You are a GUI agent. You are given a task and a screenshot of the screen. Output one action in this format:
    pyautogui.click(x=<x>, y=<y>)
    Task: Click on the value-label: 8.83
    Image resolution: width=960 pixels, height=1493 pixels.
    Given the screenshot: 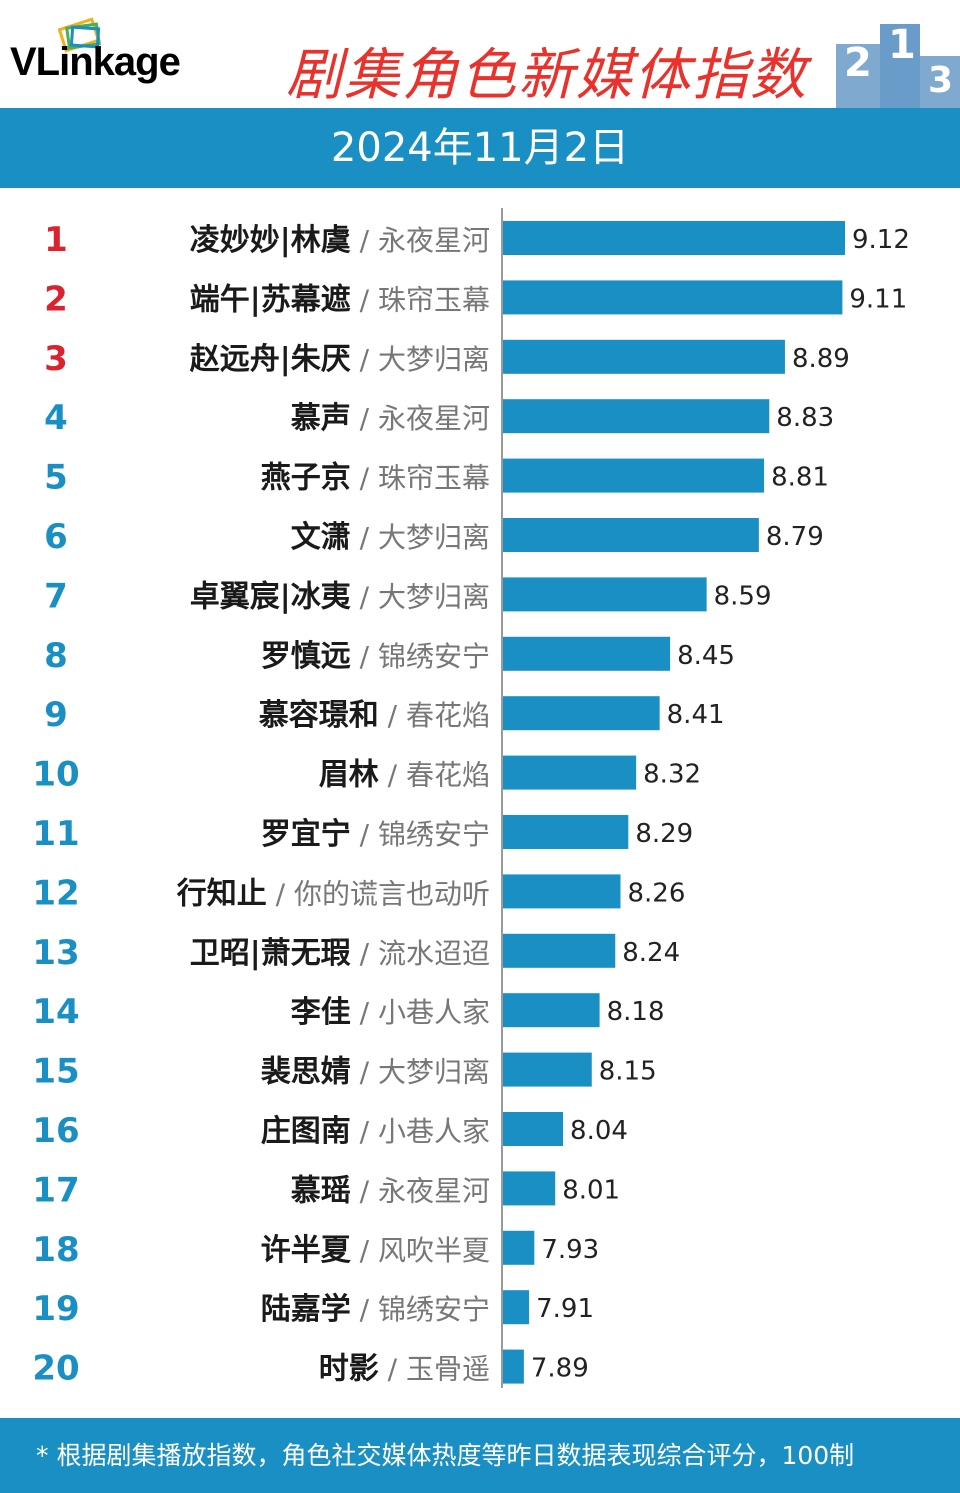 What is the action you would take?
    pyautogui.click(x=805, y=418)
    